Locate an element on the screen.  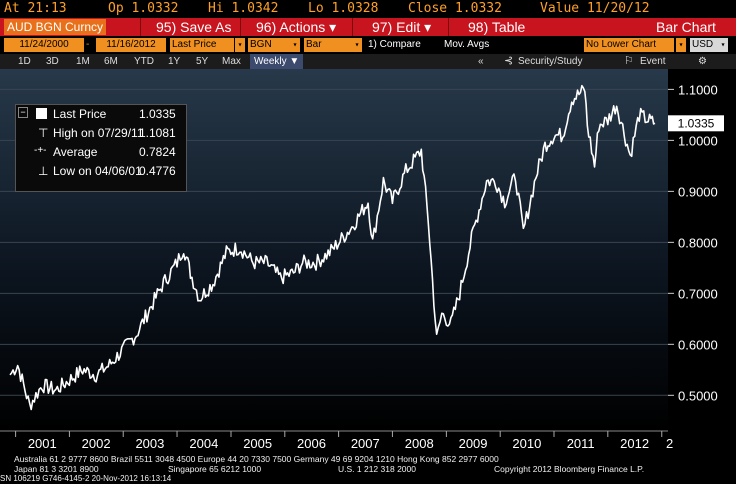
last-price-swatch is located at coordinates (41, 113).